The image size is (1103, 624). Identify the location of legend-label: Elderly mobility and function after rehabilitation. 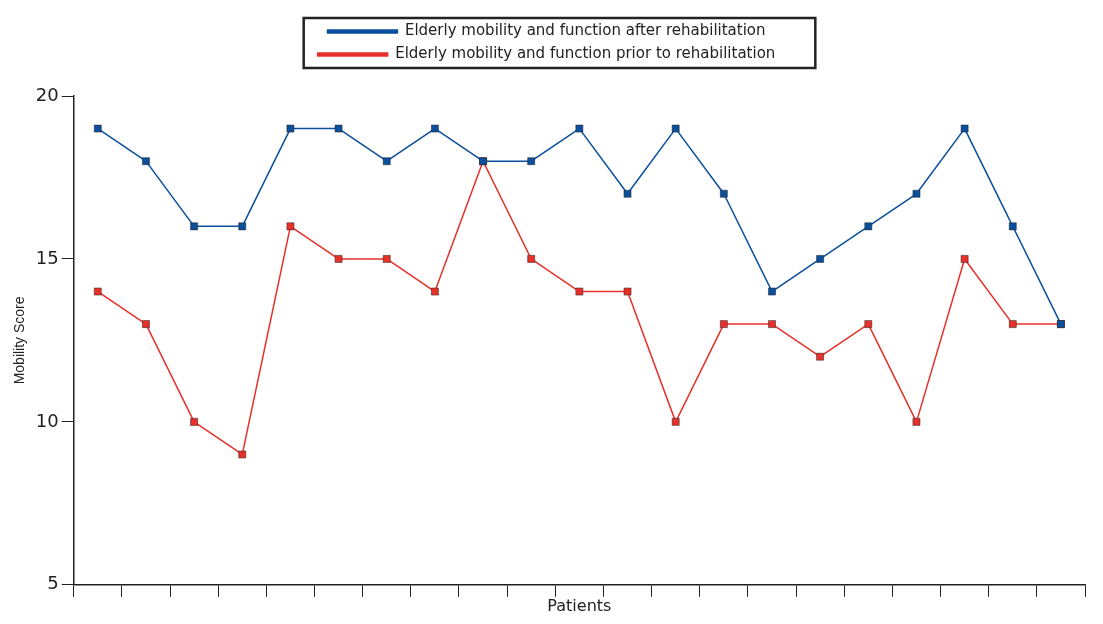
(585, 30).